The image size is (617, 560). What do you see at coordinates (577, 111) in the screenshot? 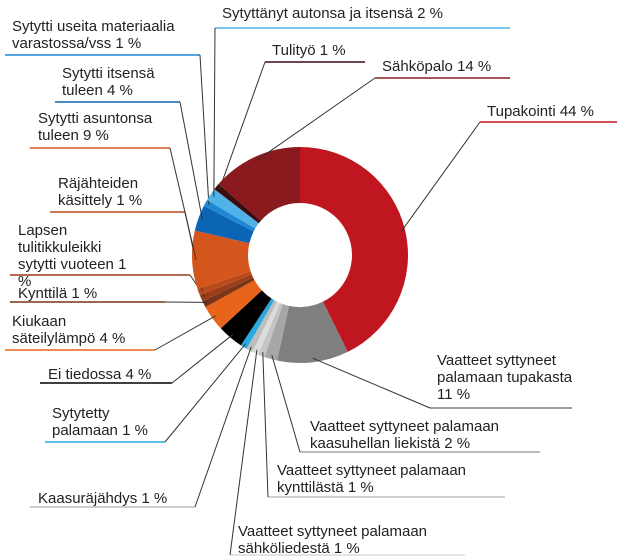
I see `value-label: 44 %` at bounding box center [577, 111].